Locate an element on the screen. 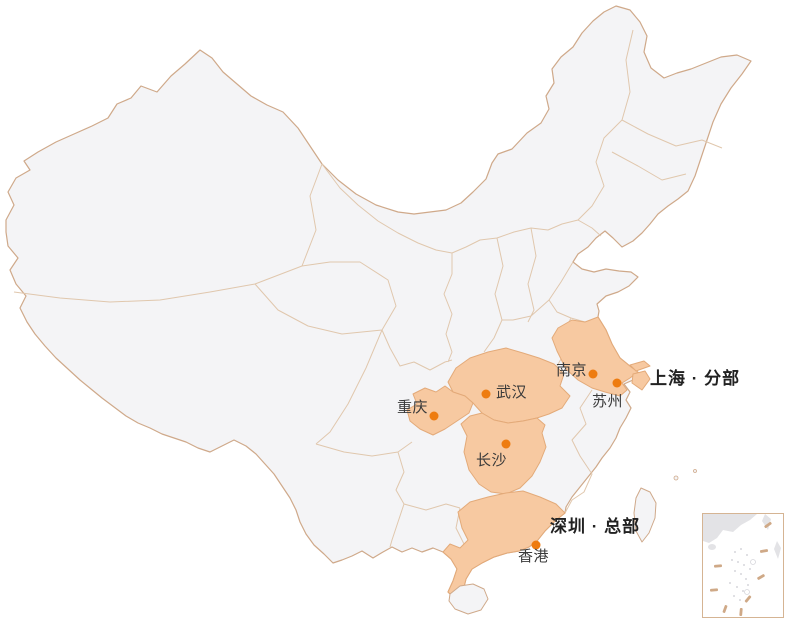 This screenshot has height=622, width=788. city-label-hongkong: 香港 is located at coordinates (534, 556).